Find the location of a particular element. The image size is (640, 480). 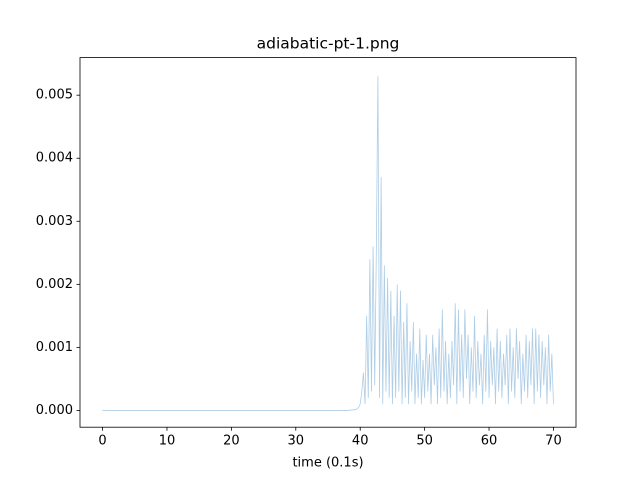

x-tick-label: 60 is located at coordinates (489, 441).